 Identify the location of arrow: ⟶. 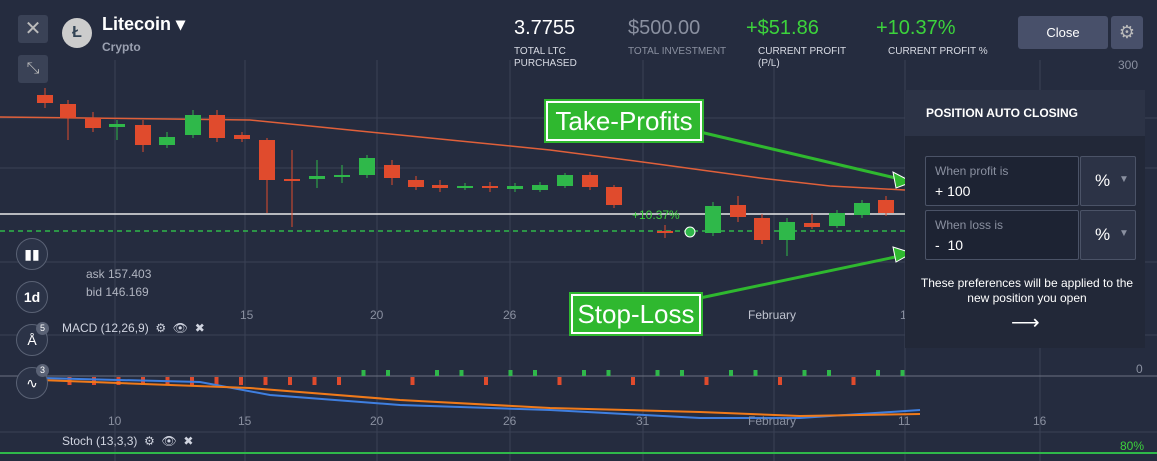
(1025, 323).